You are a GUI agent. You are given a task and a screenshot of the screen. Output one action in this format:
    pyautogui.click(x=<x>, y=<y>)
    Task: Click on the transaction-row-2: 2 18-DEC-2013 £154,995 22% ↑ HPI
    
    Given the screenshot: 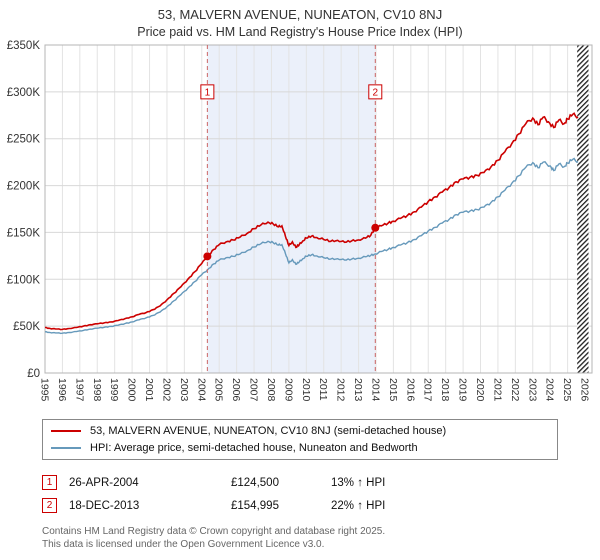 What is the action you would take?
    pyautogui.click(x=321, y=505)
    